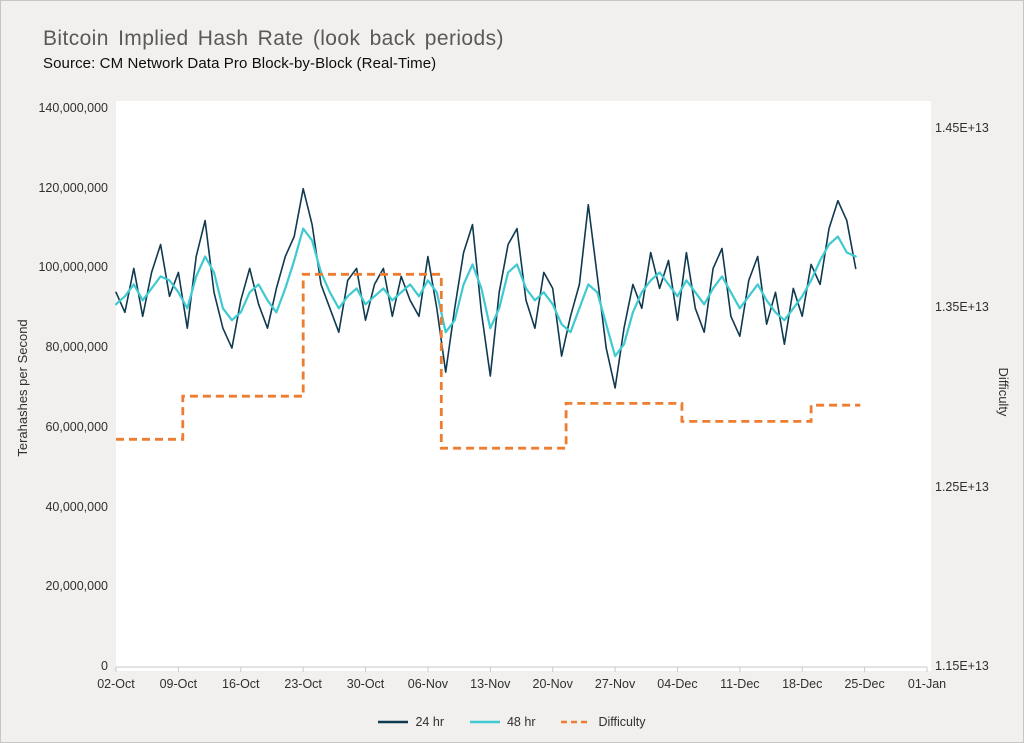 The width and height of the screenshot is (1024, 743). Describe the element at coordinates (576, 722) in the screenshot. I see `legend-swatch-Difficulty` at that location.